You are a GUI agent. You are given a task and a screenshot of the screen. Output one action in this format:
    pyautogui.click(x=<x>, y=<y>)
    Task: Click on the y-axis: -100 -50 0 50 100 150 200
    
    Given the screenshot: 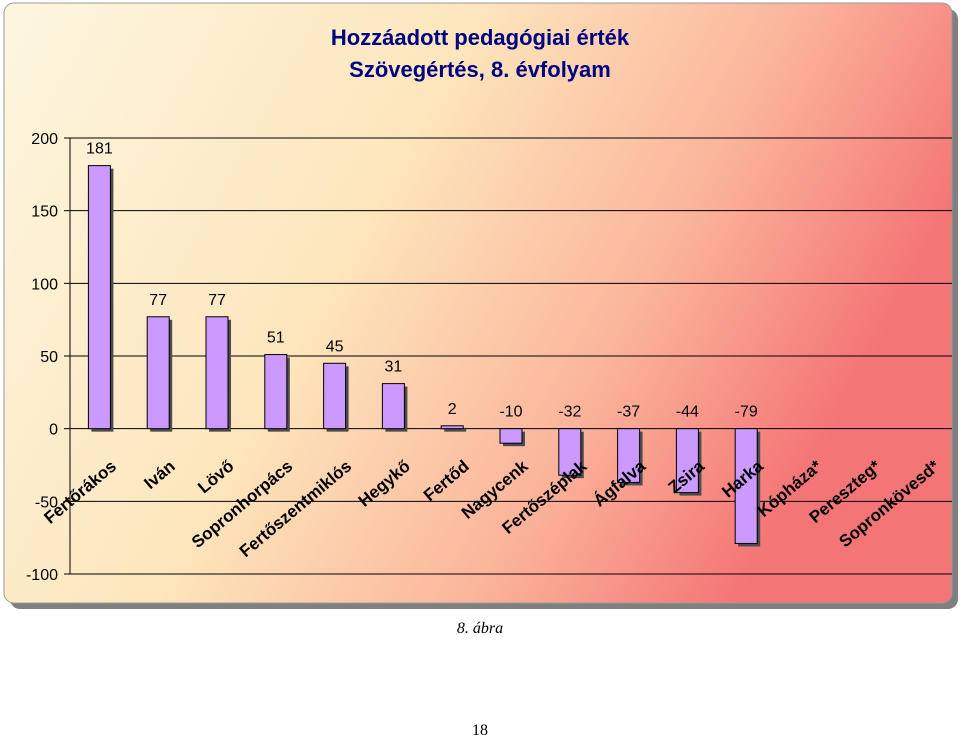 What is the action you would take?
    pyautogui.click(x=48, y=357)
    